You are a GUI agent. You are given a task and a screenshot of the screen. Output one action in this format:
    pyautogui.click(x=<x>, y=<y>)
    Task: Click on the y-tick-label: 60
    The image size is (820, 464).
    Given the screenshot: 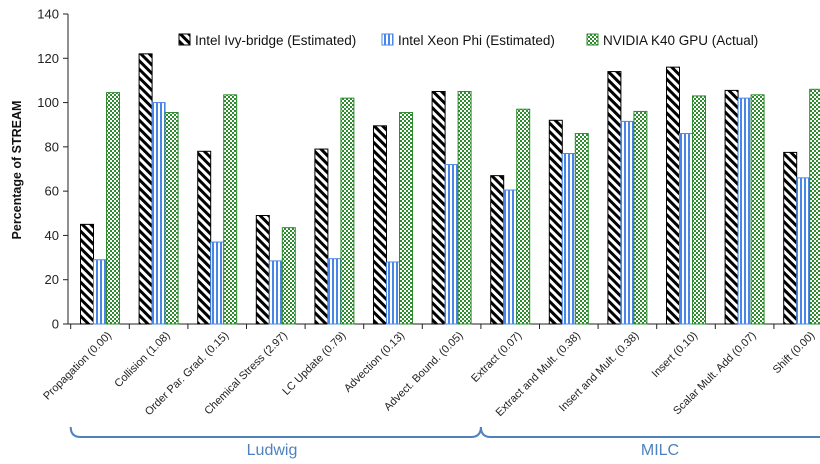 What is the action you would take?
    pyautogui.click(x=52, y=191)
    